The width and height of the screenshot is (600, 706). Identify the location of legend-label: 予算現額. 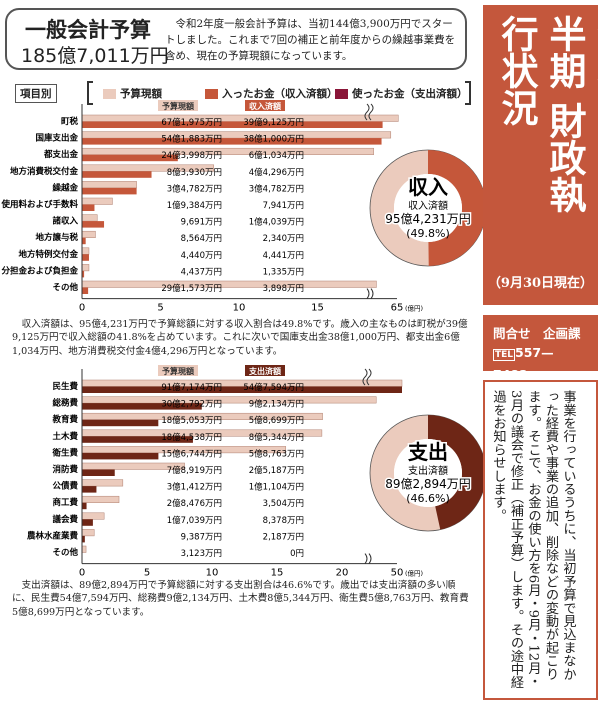
(141, 94).